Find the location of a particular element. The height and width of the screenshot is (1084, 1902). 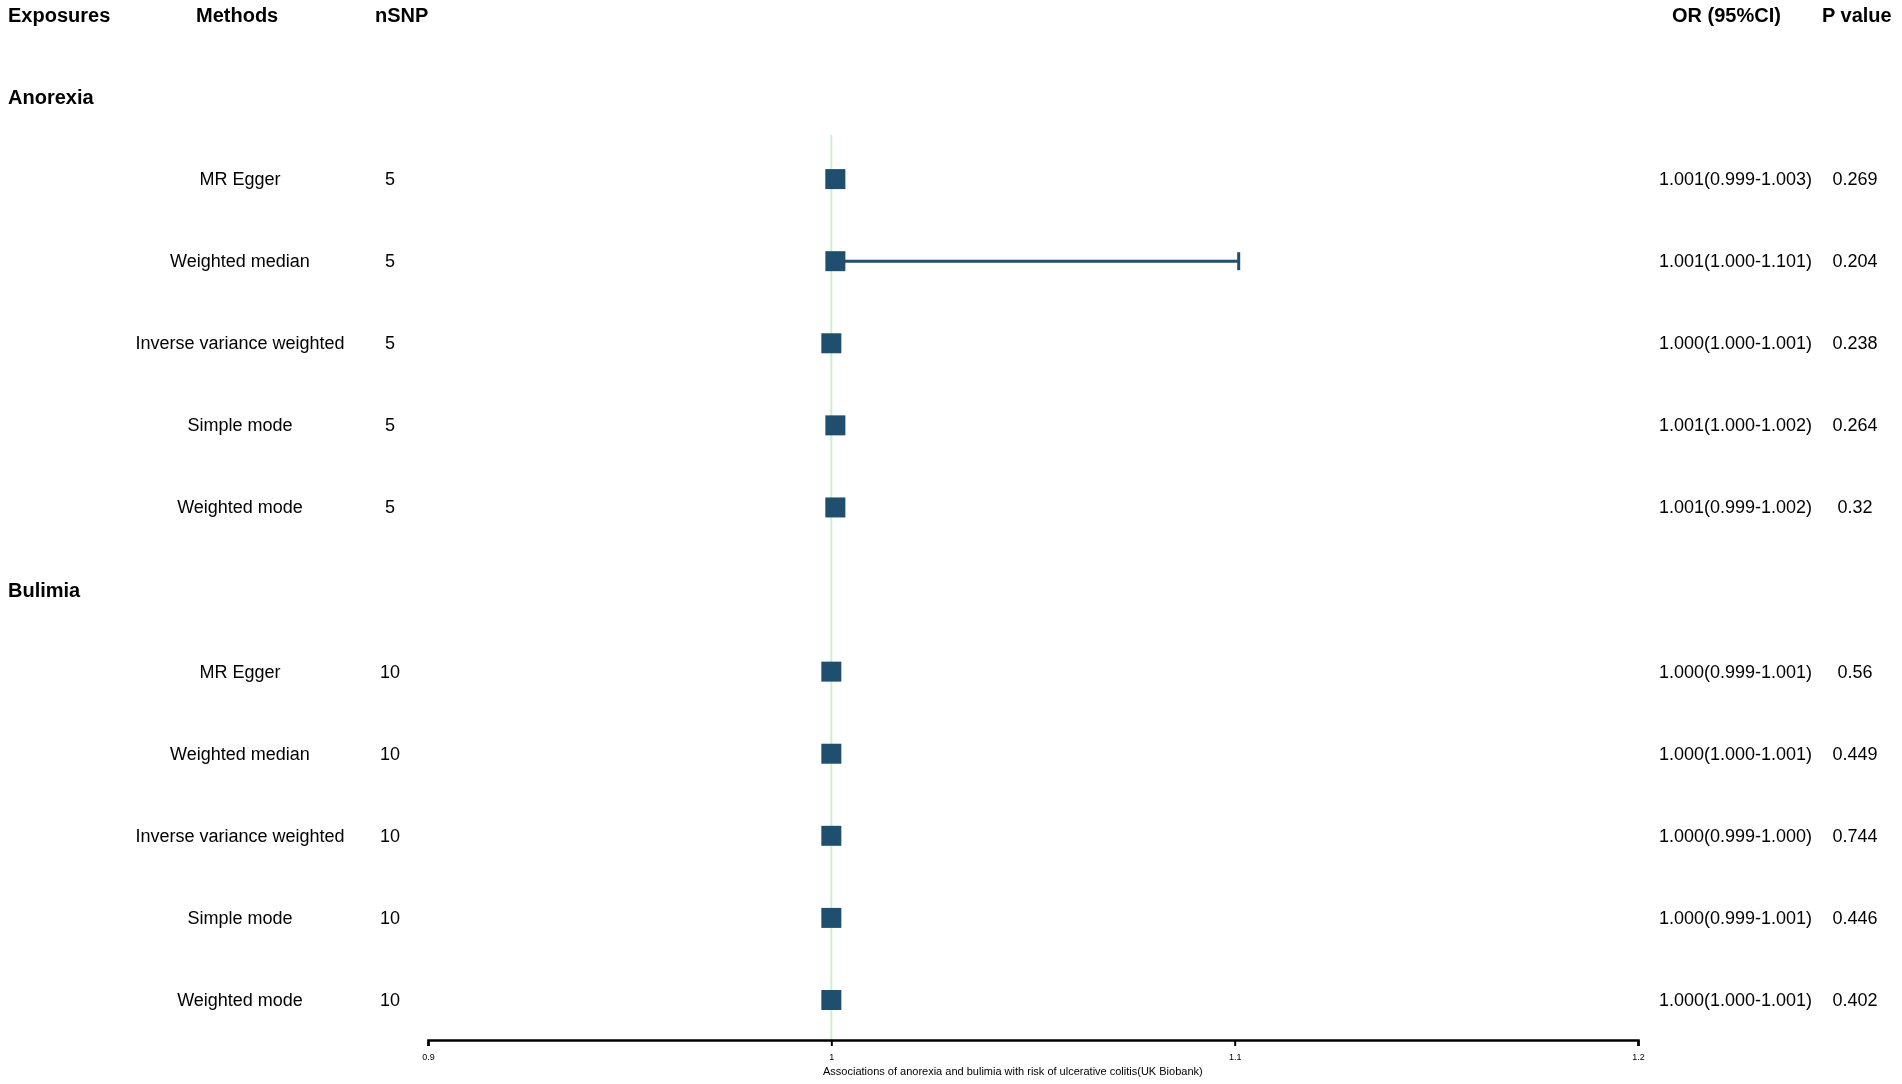

text: Methods is located at coordinates (237, 15).